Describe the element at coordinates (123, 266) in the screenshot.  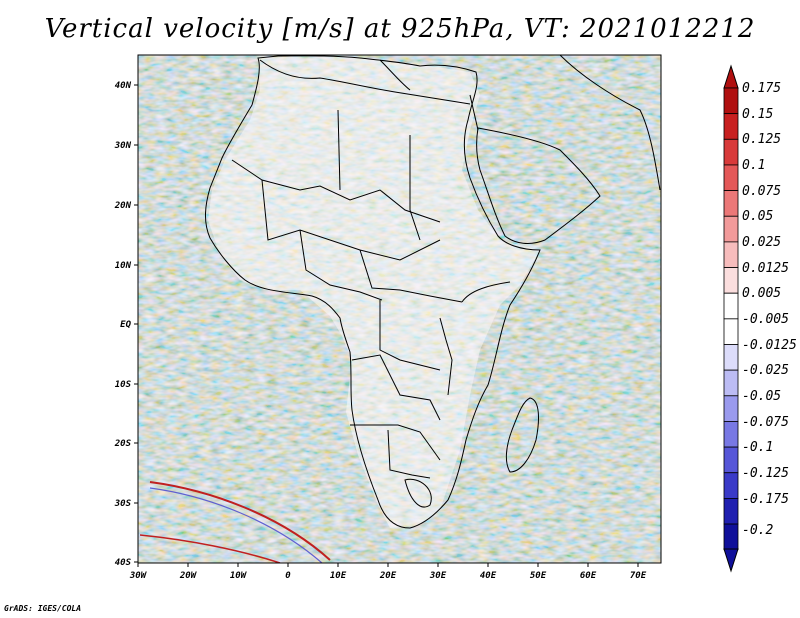
I see `lat-label-10n: 10N` at that location.